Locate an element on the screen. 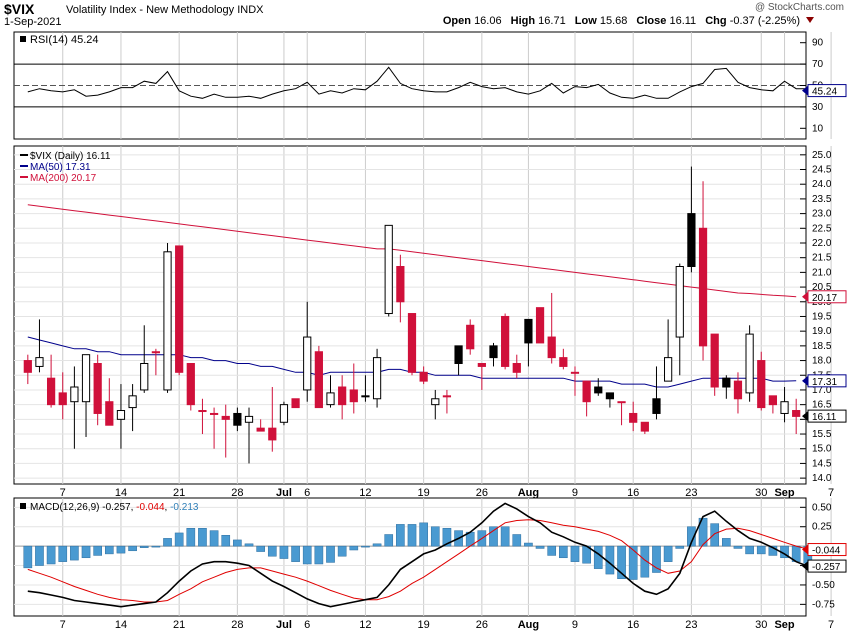 This screenshot has width=850, height=633. low-value: 15.68 is located at coordinates (613, 21).